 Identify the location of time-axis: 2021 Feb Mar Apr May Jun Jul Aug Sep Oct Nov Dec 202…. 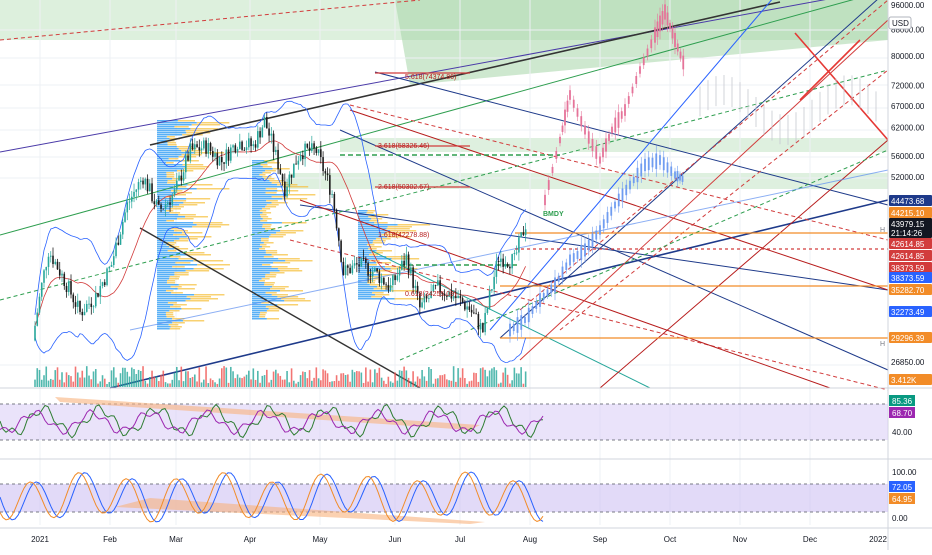
(459, 539).